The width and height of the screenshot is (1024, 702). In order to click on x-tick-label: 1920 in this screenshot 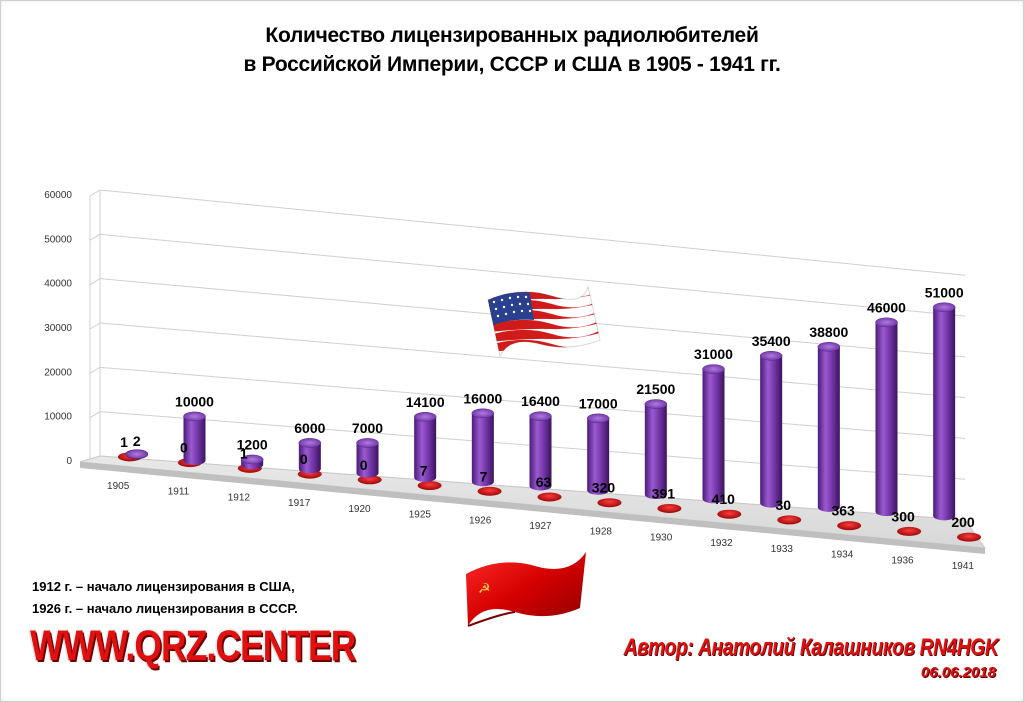, I will do `click(359, 509)`.